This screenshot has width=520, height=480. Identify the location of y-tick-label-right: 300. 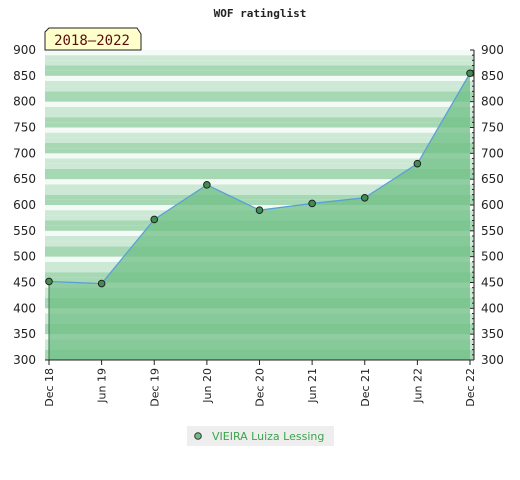
(492, 360).